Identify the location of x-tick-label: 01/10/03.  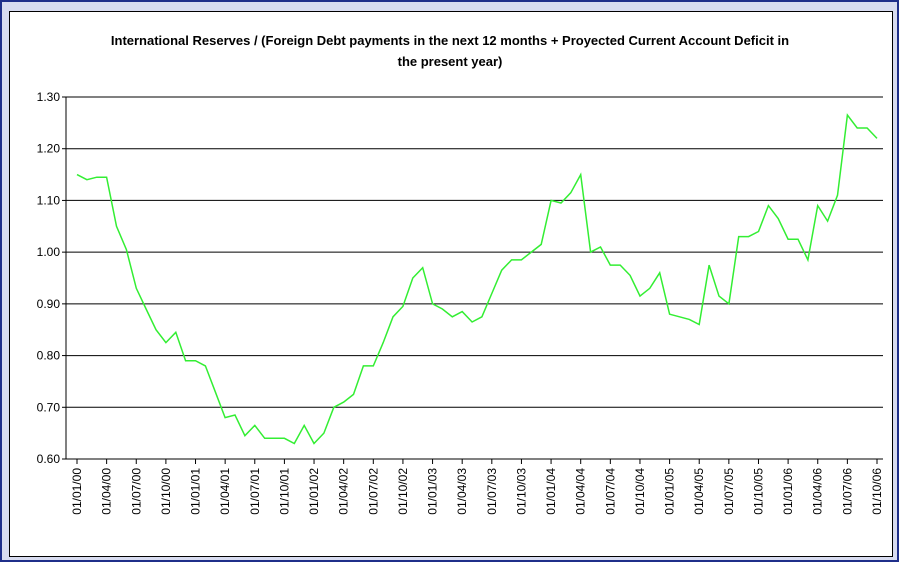
(521, 491).